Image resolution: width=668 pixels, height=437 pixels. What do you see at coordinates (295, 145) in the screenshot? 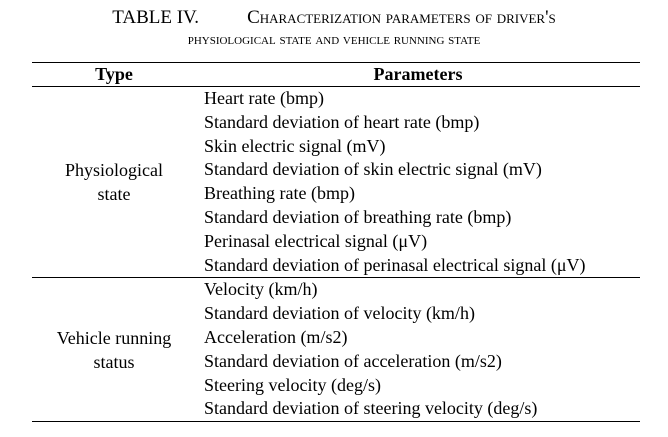
I see `parameter-item: Skin electric signal (mV)` at bounding box center [295, 145].